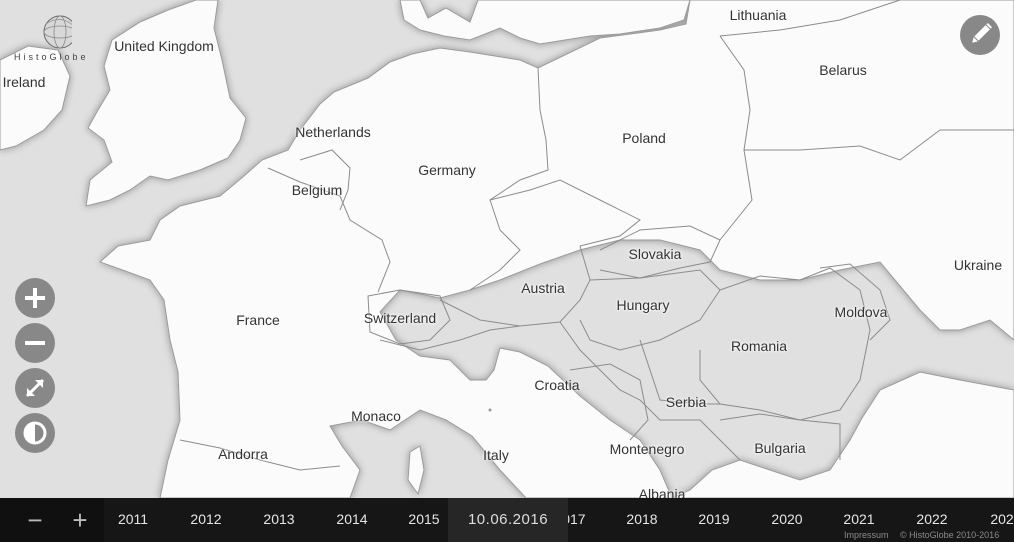 The height and width of the screenshot is (542, 1014). I want to click on border-belarus, so click(810, 18).